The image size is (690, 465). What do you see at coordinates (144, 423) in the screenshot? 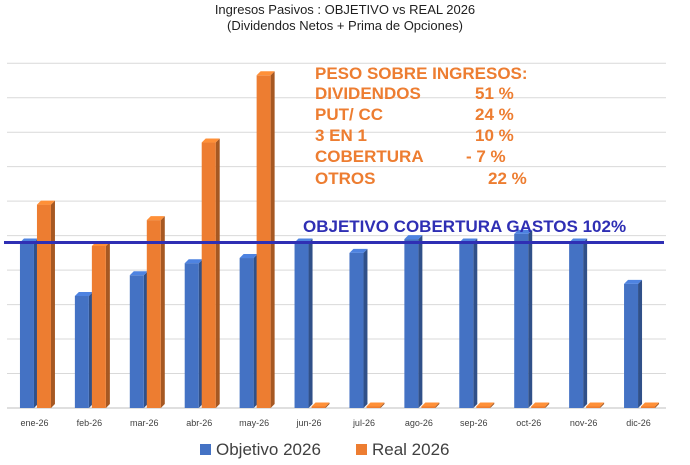
I see `x-tick-label: mar-26` at bounding box center [144, 423].